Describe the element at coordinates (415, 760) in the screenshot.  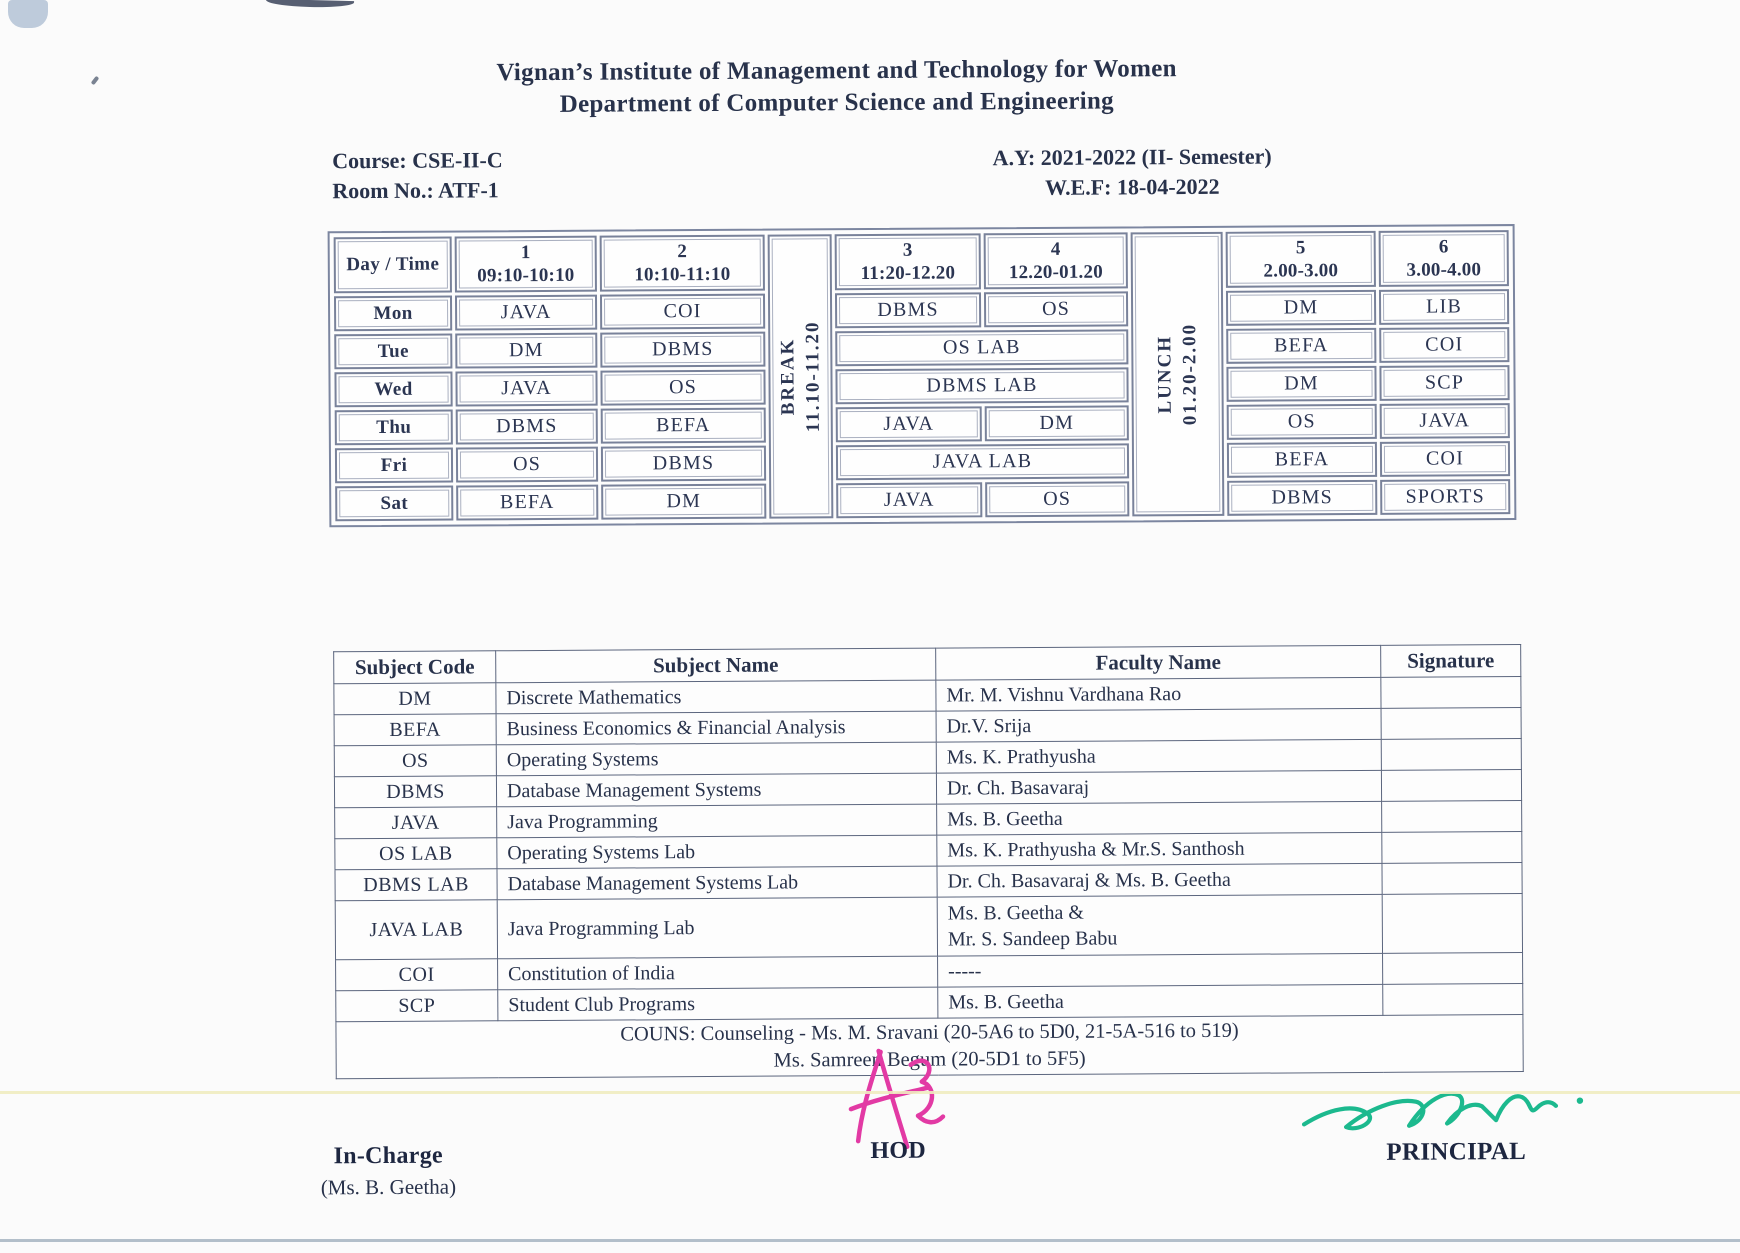
I see `subject-code: OS` at that location.